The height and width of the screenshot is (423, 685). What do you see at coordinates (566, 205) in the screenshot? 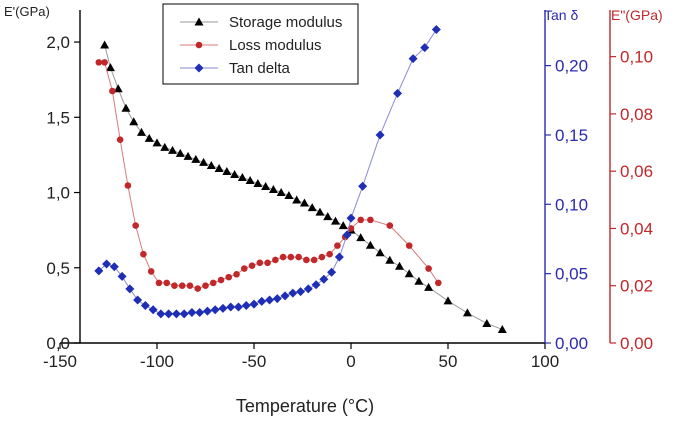
I see `tan-delta-axis-ticks: 0,00 0,05 0,10 0,15 0,20` at bounding box center [566, 205].